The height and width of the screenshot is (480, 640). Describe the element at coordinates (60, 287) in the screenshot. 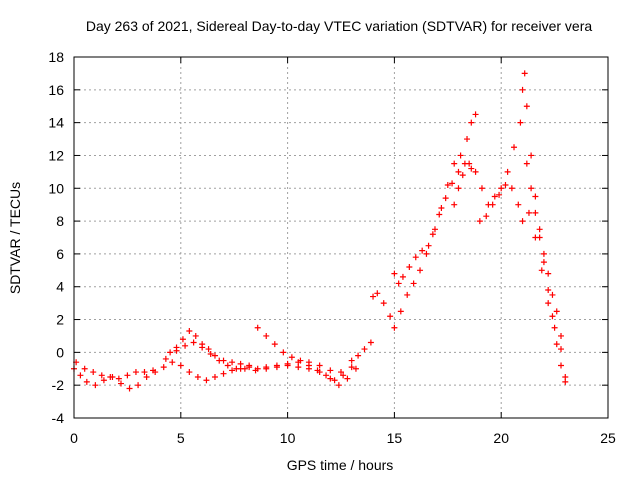

I see `y-tick-label: 4` at that location.